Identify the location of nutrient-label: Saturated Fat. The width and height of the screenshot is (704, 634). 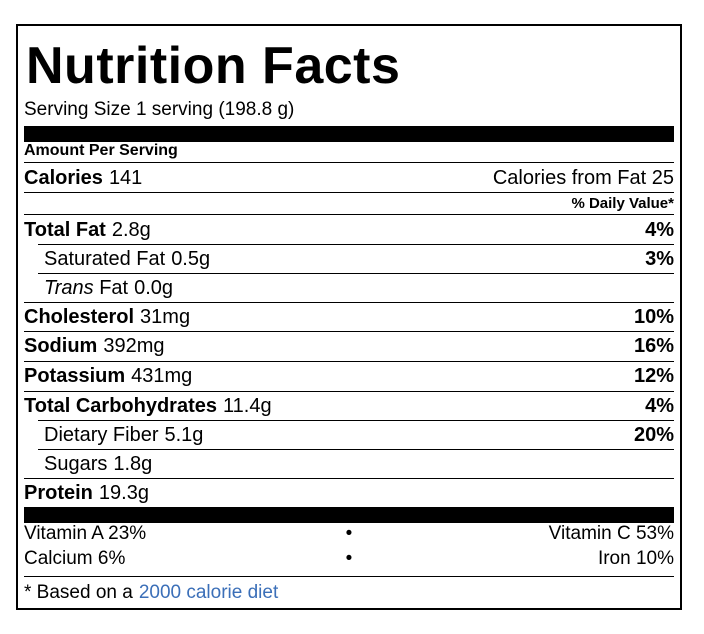
(105, 258).